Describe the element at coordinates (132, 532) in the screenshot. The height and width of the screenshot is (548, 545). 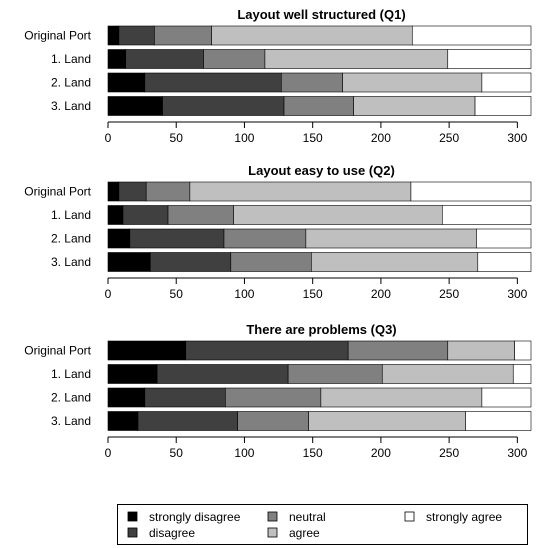
I see `legend-swatch-disagree` at that location.